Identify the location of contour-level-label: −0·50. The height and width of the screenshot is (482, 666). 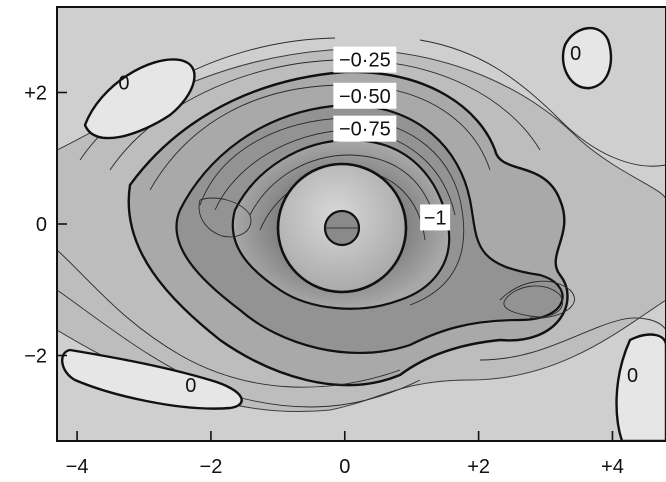
(365, 95).